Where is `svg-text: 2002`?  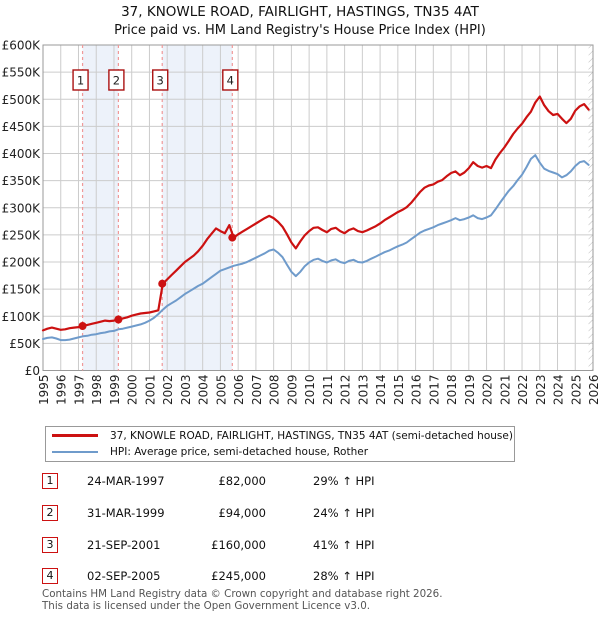 svg-text: 2002 is located at coordinates (168, 390).